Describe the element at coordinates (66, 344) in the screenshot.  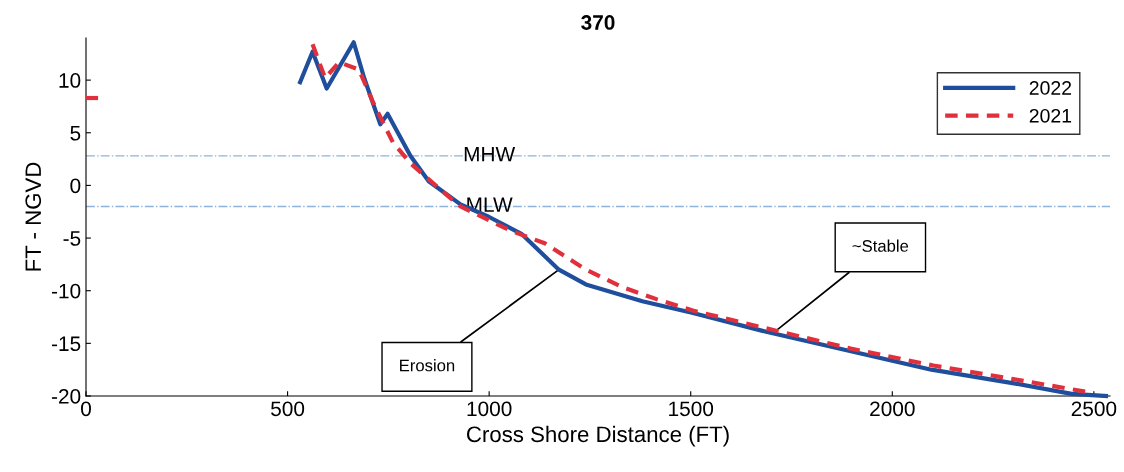
I see `y-tick-label: -15` at that location.